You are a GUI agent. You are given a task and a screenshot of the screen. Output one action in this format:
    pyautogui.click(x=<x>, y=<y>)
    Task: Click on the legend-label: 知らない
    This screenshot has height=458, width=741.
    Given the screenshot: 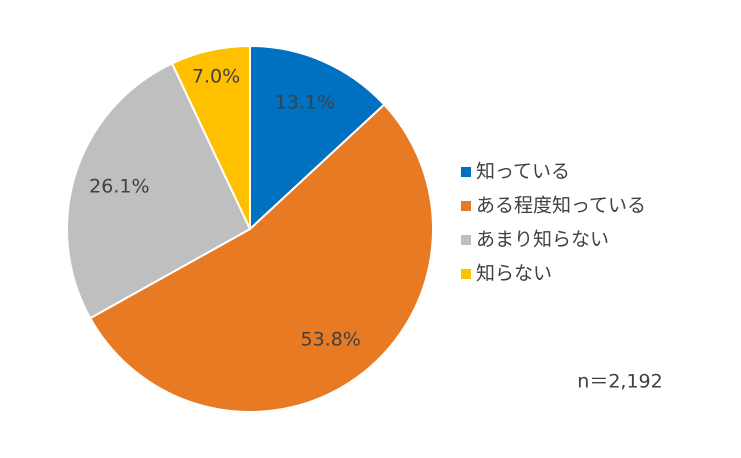 What is the action you would take?
    pyautogui.click(x=514, y=274)
    